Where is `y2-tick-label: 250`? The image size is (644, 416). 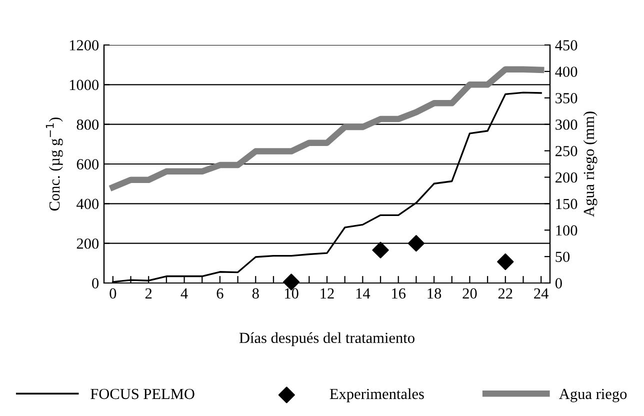
y2-tick-label: 250 is located at coordinates (567, 151).